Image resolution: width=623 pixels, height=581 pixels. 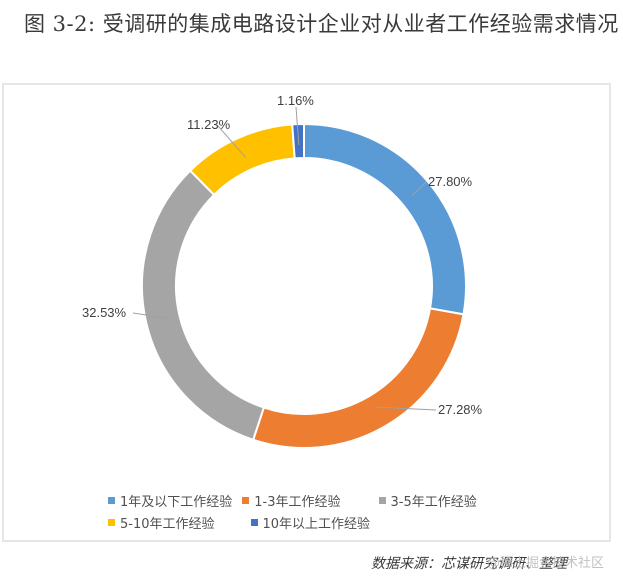 I want to click on data-source-note: 数据来源：芯谋研究调研、整理, so click(x=469, y=564).